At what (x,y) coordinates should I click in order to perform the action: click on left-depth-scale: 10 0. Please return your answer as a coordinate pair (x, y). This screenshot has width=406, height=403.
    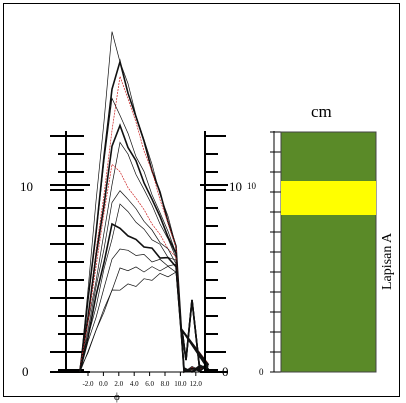
    Looking at the image, I should click on (55, 255).